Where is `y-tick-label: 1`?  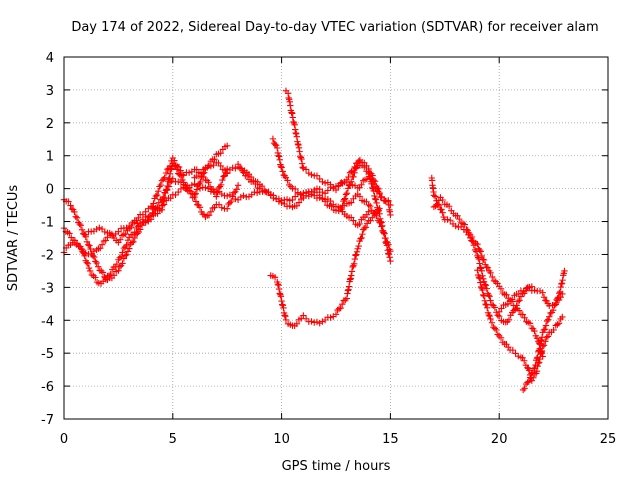
y-tick-label: 1 is located at coordinates (50, 157).